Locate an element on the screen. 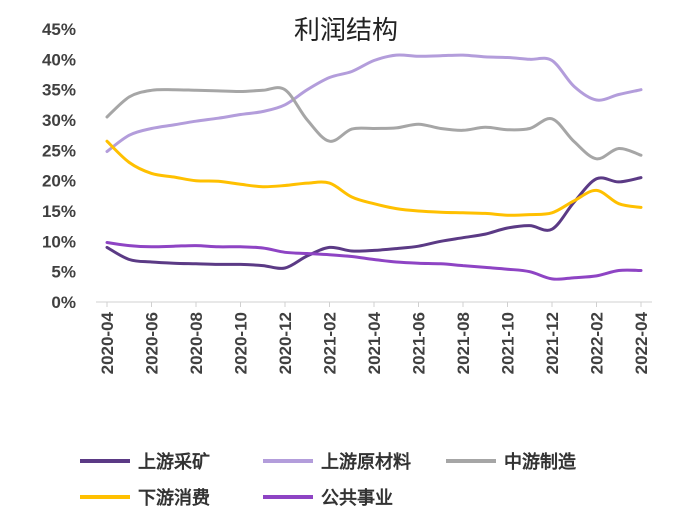  legend-label: 中游制造 is located at coordinates (540, 462).